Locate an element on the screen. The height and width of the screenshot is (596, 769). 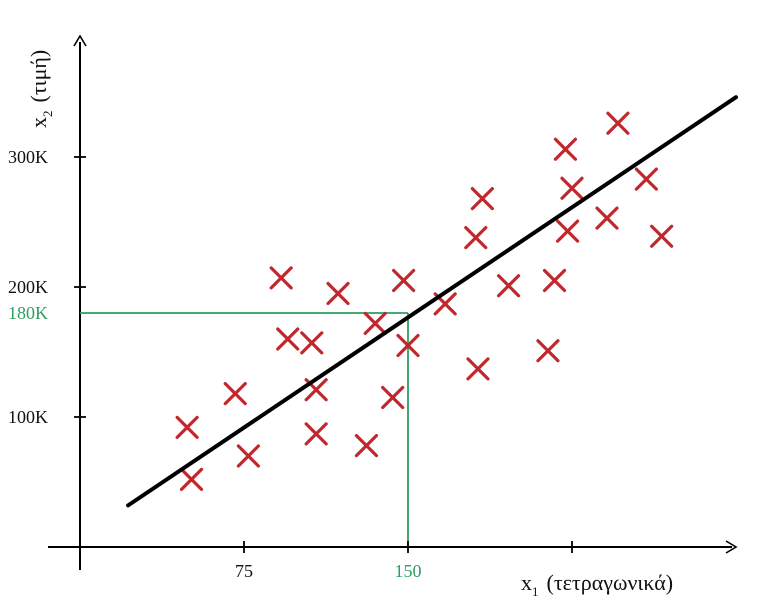
data-point-13-stroke-b is located at coordinates (404, 280).